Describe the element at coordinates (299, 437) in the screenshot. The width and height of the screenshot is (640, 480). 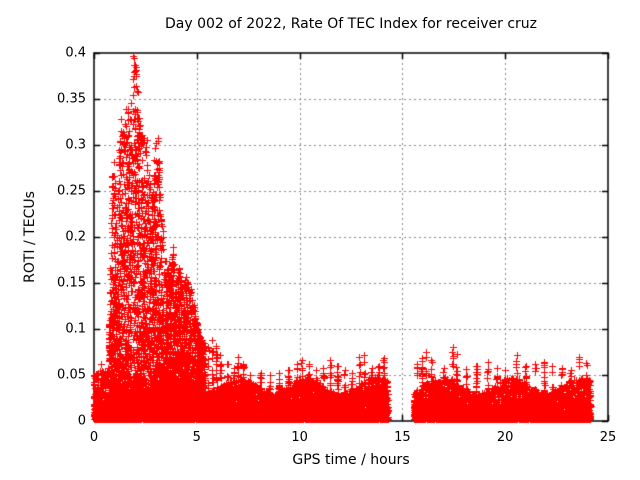
I see `x-tick-label: 10` at that location.